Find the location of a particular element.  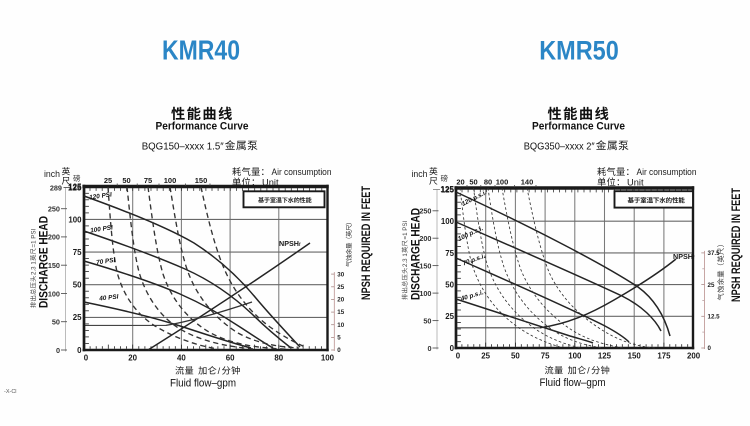

svg-text: -X-Cl is located at coordinates (10, 392).